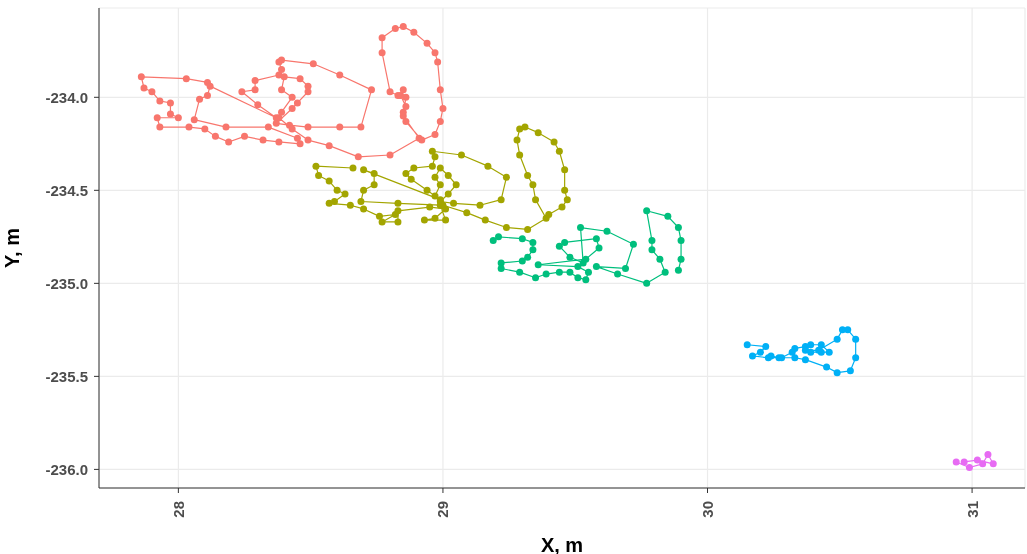 The height and width of the screenshot is (554, 1027). Describe the element at coordinates (66, 376) in the screenshot. I see `y-tick-label: -235.5` at that location.